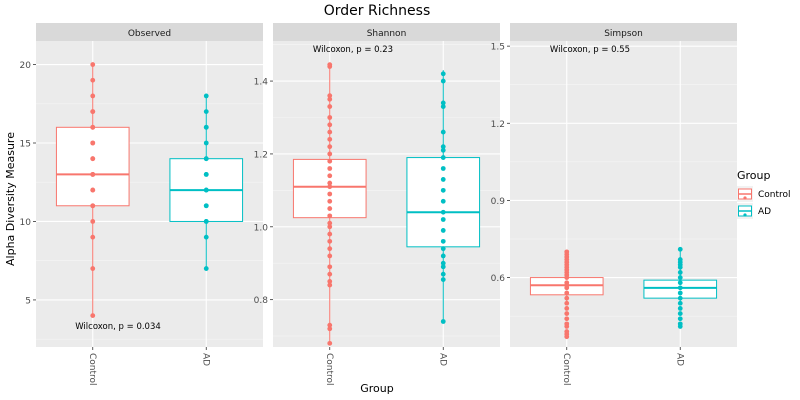 The width and height of the screenshot is (800, 400). What do you see at coordinates (590, 50) in the screenshot?
I see `wilcoxon-annotation: Wilcoxon, p = 0.55` at bounding box center [590, 50].